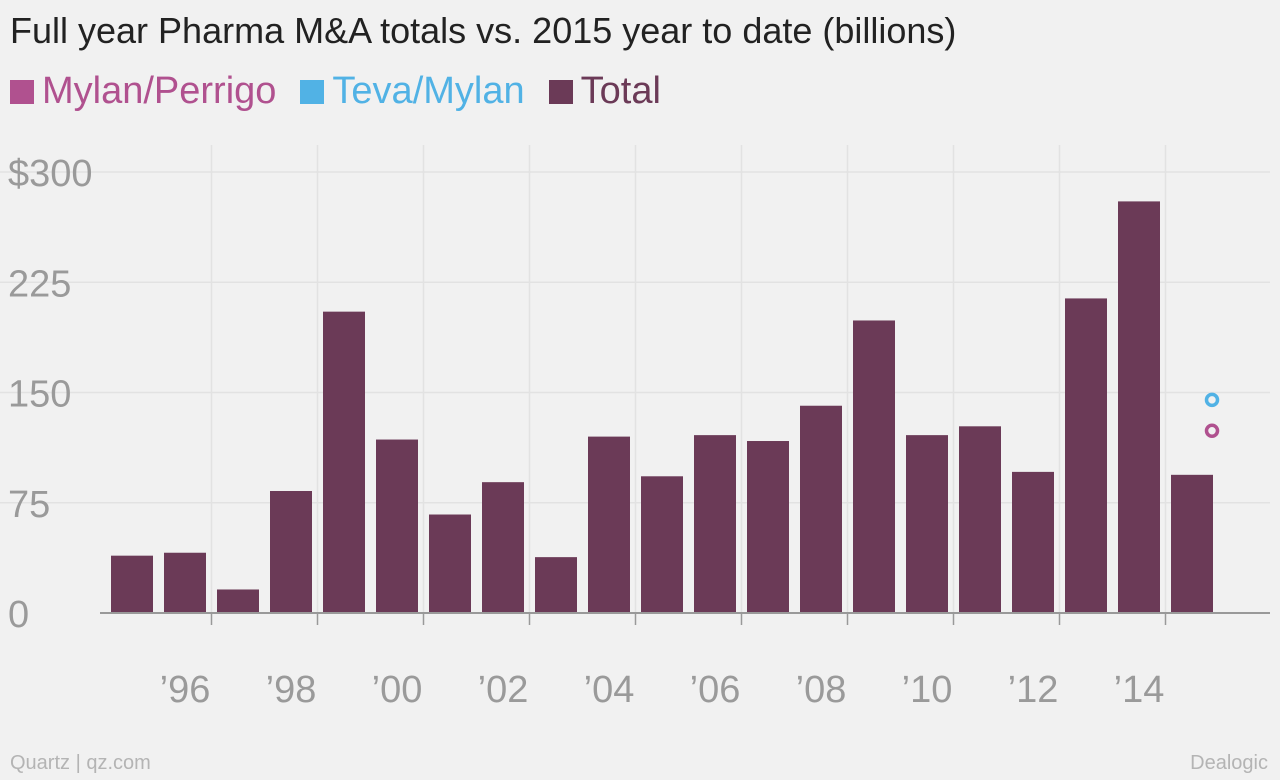 The image size is (1280, 780). Describe the element at coordinates (503, 690) in the screenshot. I see `x-tick-label: ’02` at that location.